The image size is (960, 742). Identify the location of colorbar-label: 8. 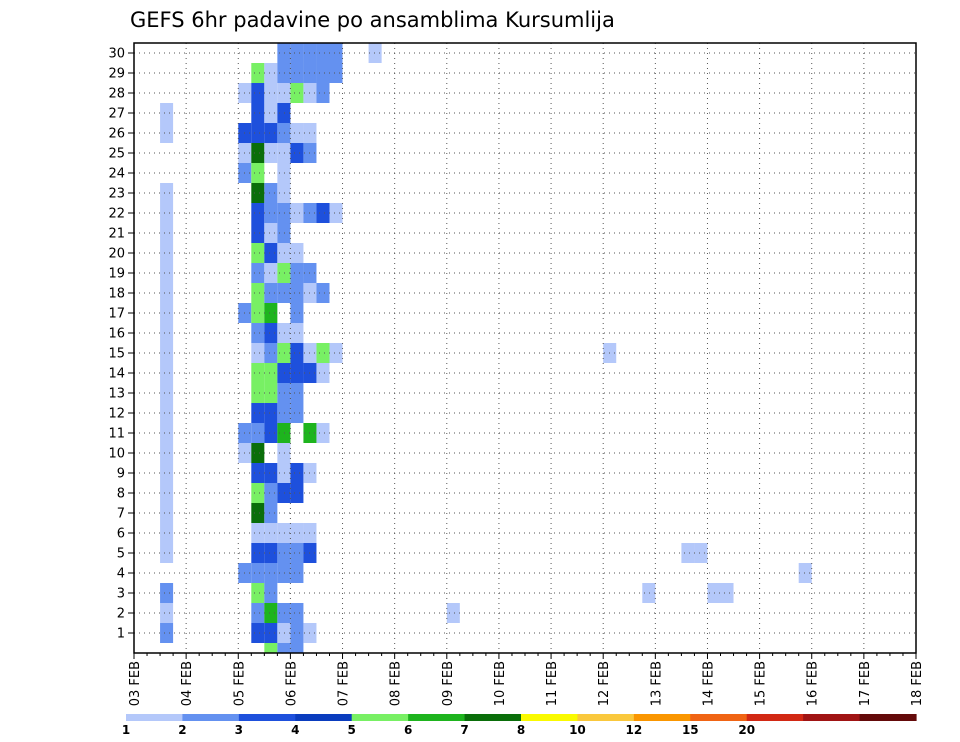
(521, 730).